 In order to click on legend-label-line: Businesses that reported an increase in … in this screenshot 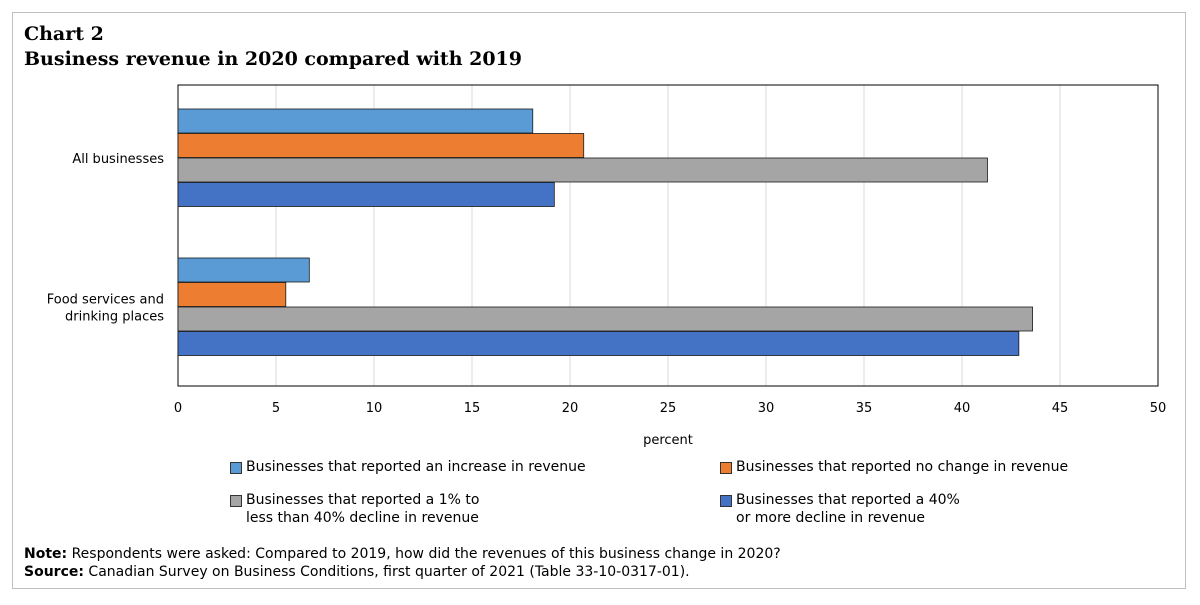, I will do `click(416, 467)`.